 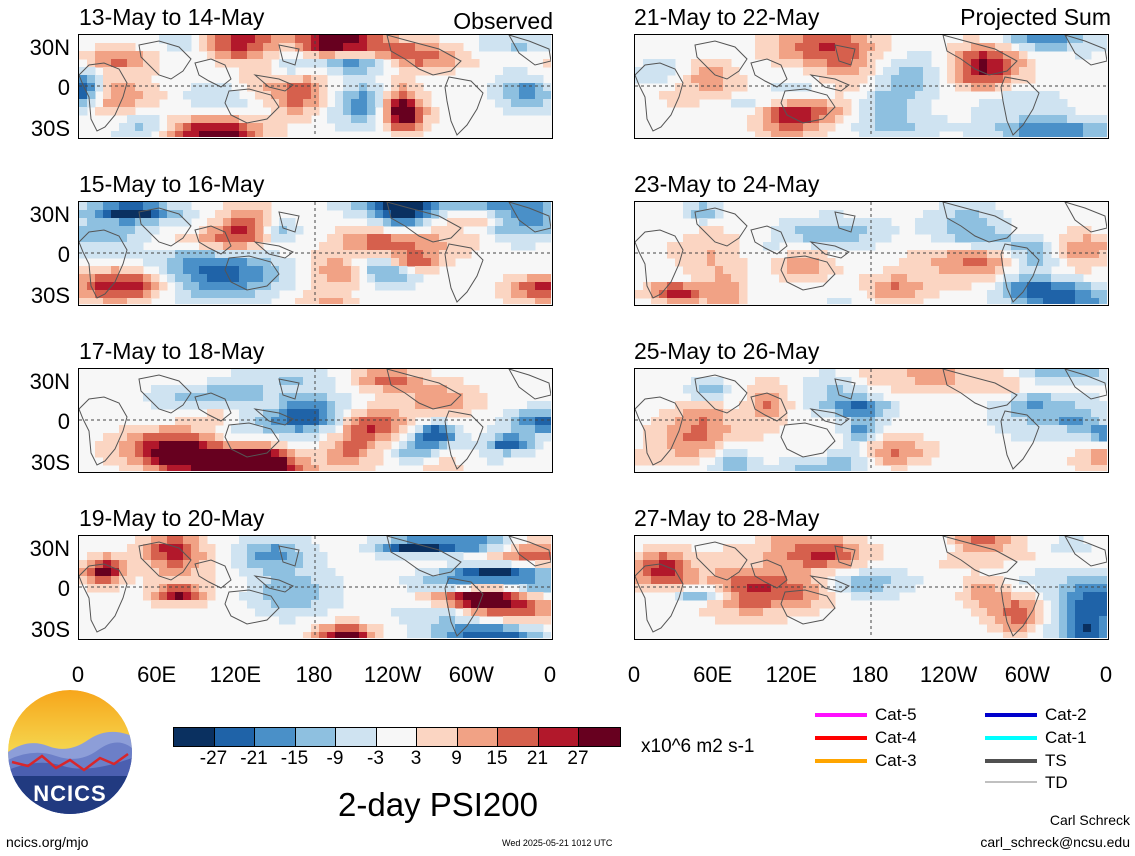 I want to click on author-email: carl_schreck@ncsu.edu, so click(x=1055, y=842).